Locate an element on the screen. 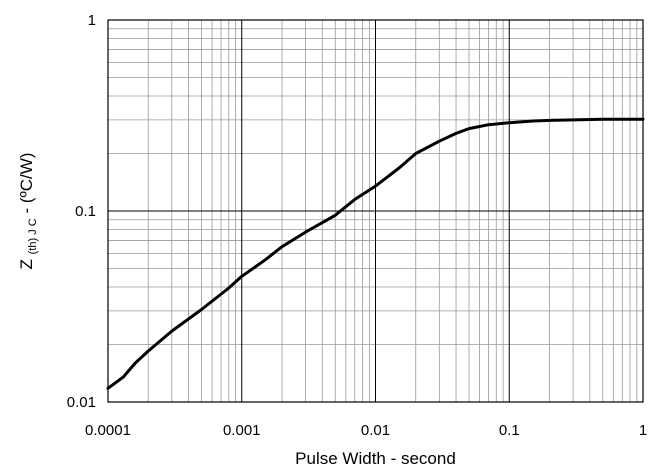 This screenshot has height=474, width=662. y-tick-label: 0.01 is located at coordinates (81, 402).